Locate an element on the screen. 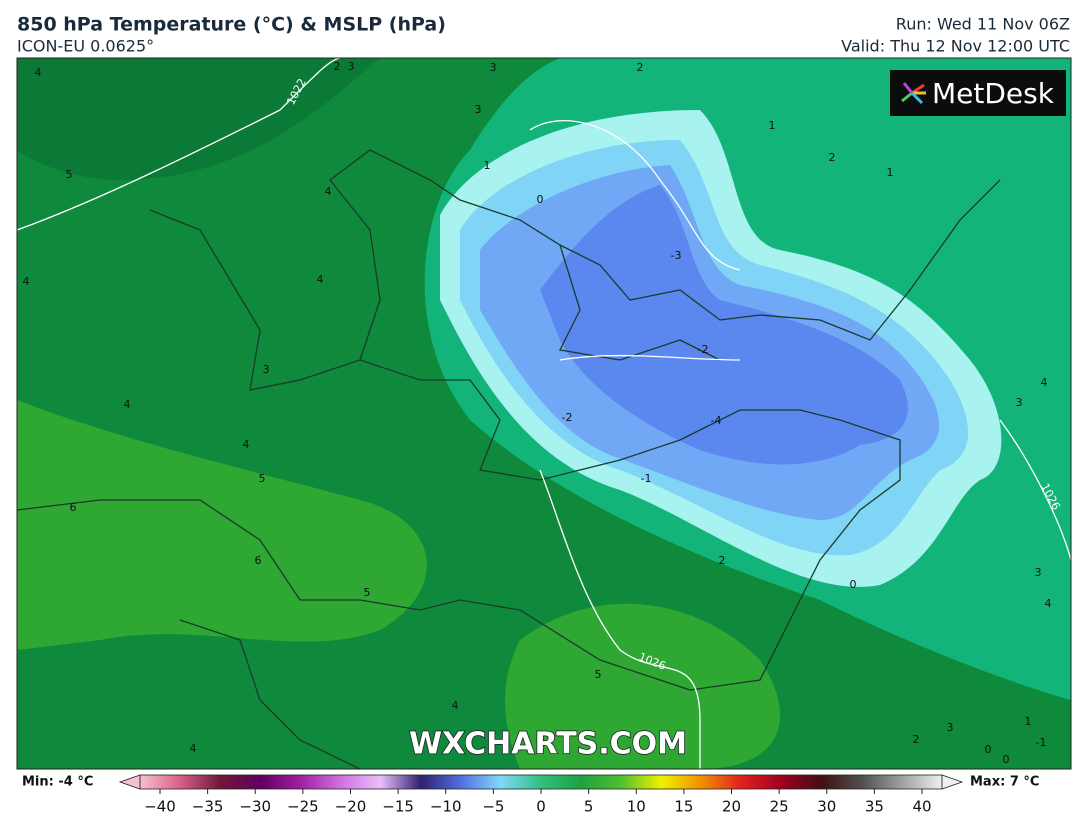  colorbar-tick-label: −35 is located at coordinates (208, 807).